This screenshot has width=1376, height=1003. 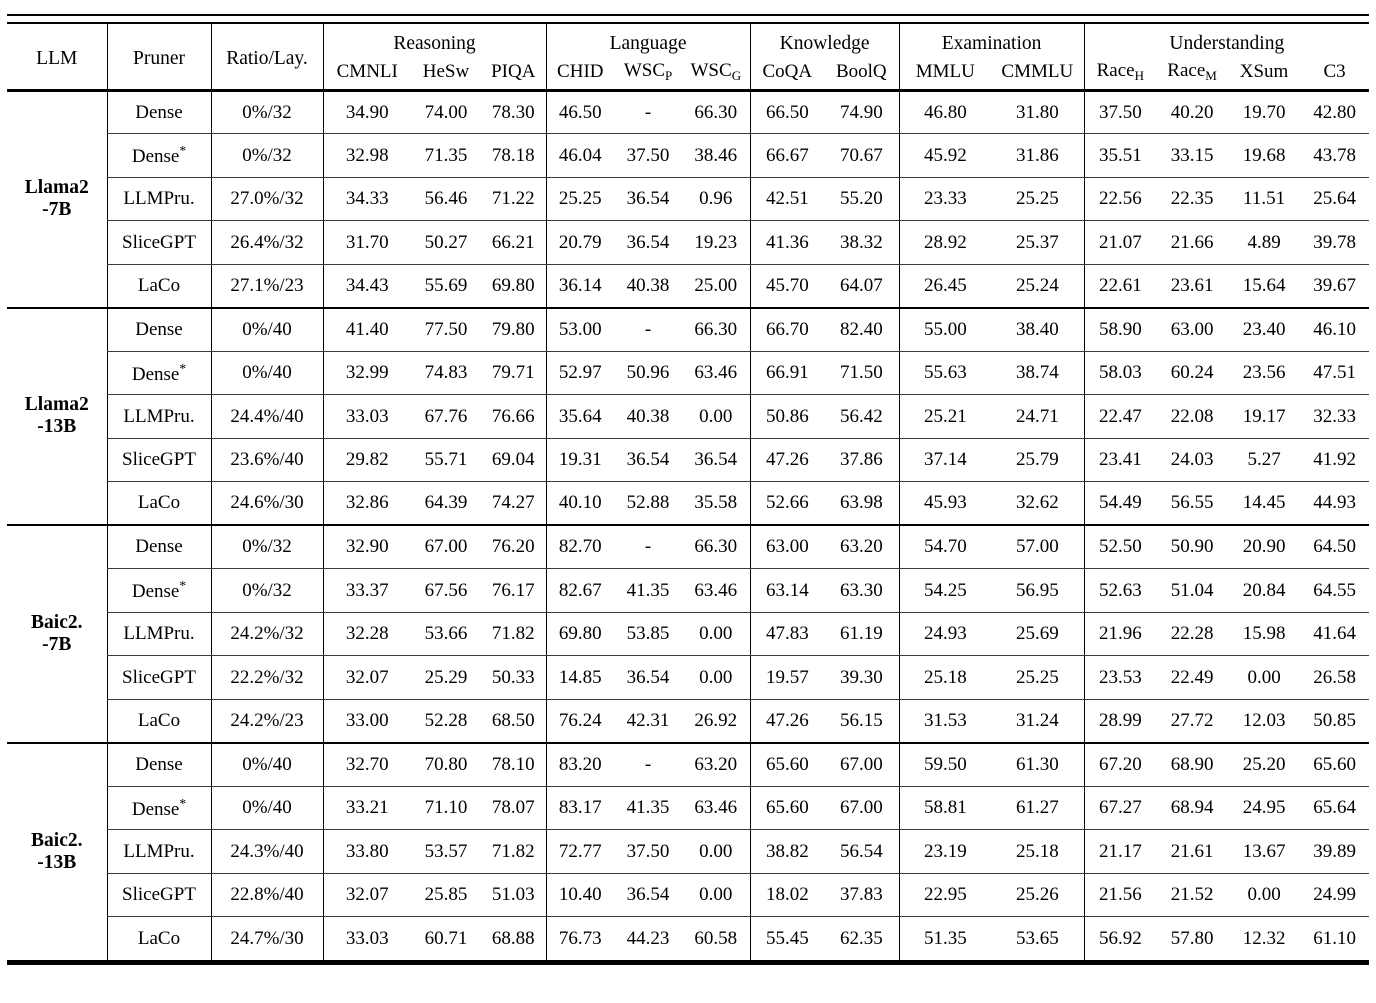 I want to click on cell-mmlu: 23.19, so click(x=945, y=851).